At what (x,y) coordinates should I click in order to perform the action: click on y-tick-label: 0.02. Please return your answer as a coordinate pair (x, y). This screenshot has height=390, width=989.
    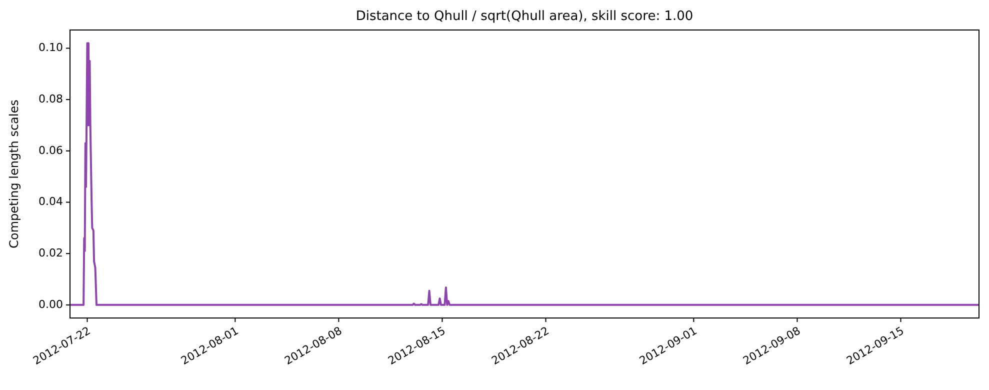
    Looking at the image, I should click on (50, 253).